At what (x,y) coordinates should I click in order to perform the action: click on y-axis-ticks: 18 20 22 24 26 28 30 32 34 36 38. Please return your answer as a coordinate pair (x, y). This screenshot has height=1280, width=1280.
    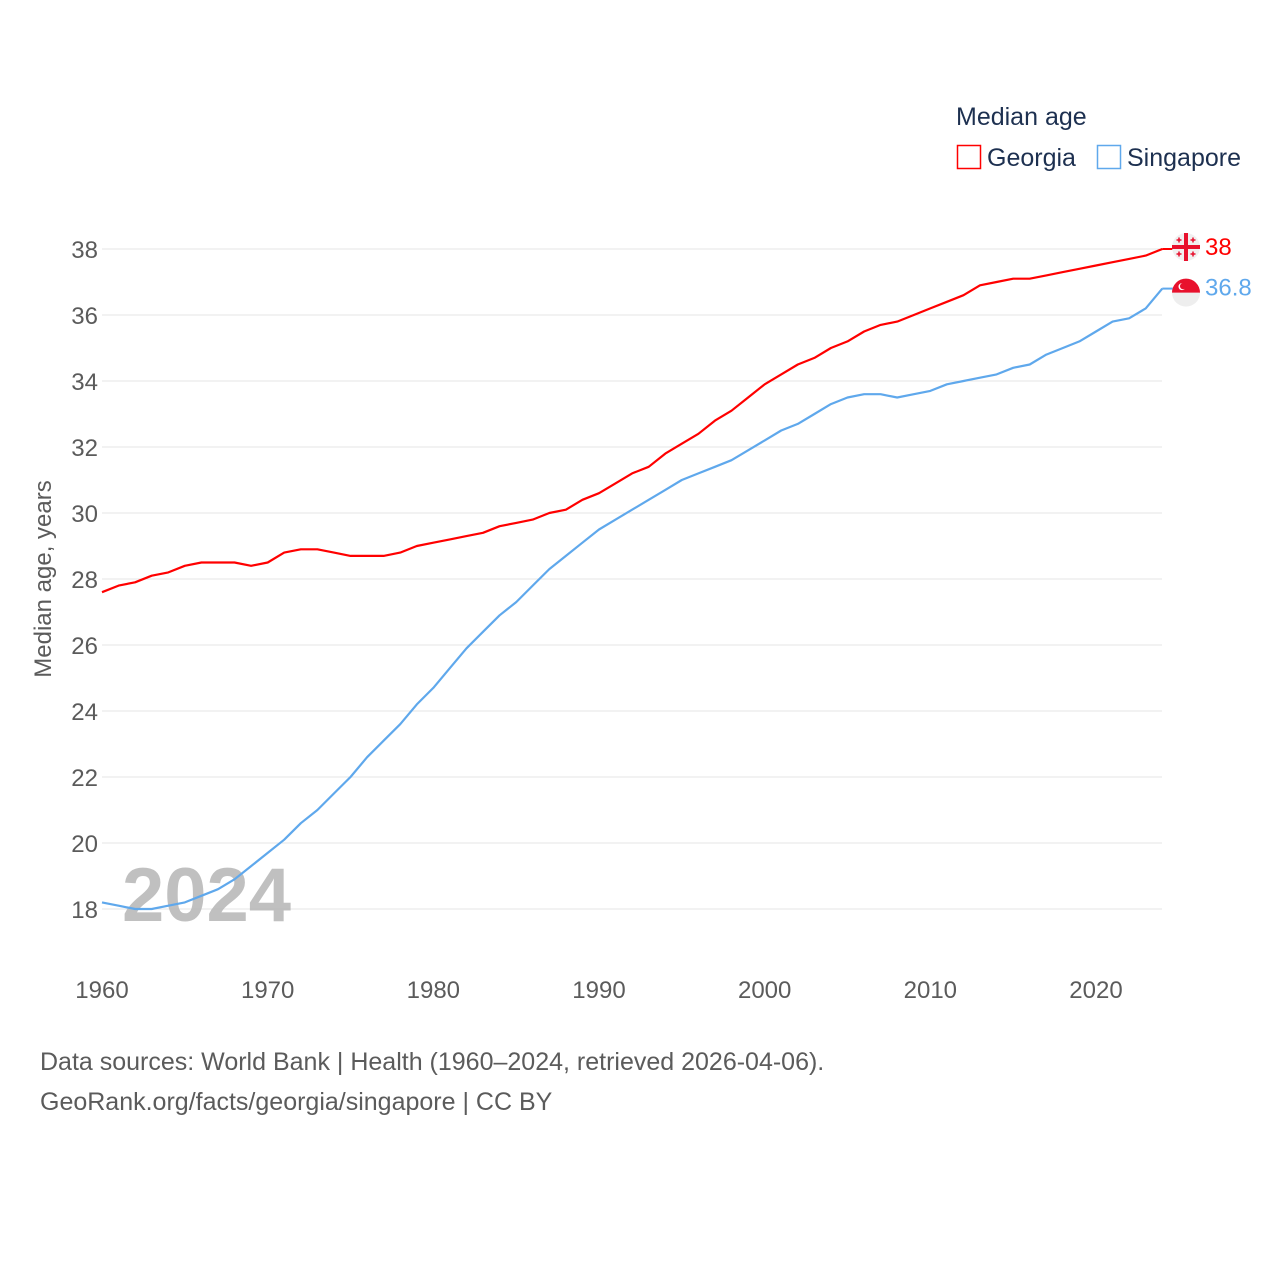
    Looking at the image, I should click on (84, 580).